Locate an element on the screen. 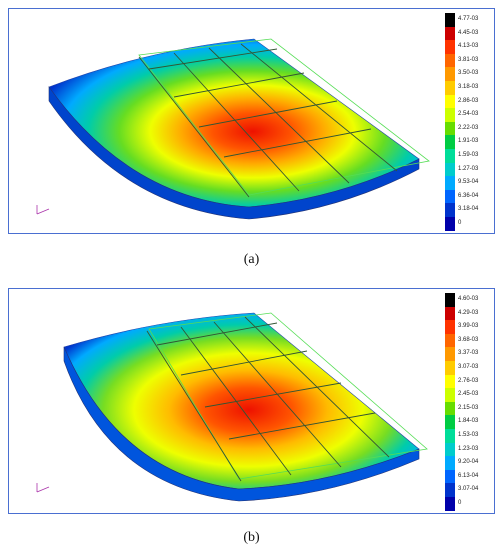  legend-label: 3.07-04 is located at coordinates (468, 489).